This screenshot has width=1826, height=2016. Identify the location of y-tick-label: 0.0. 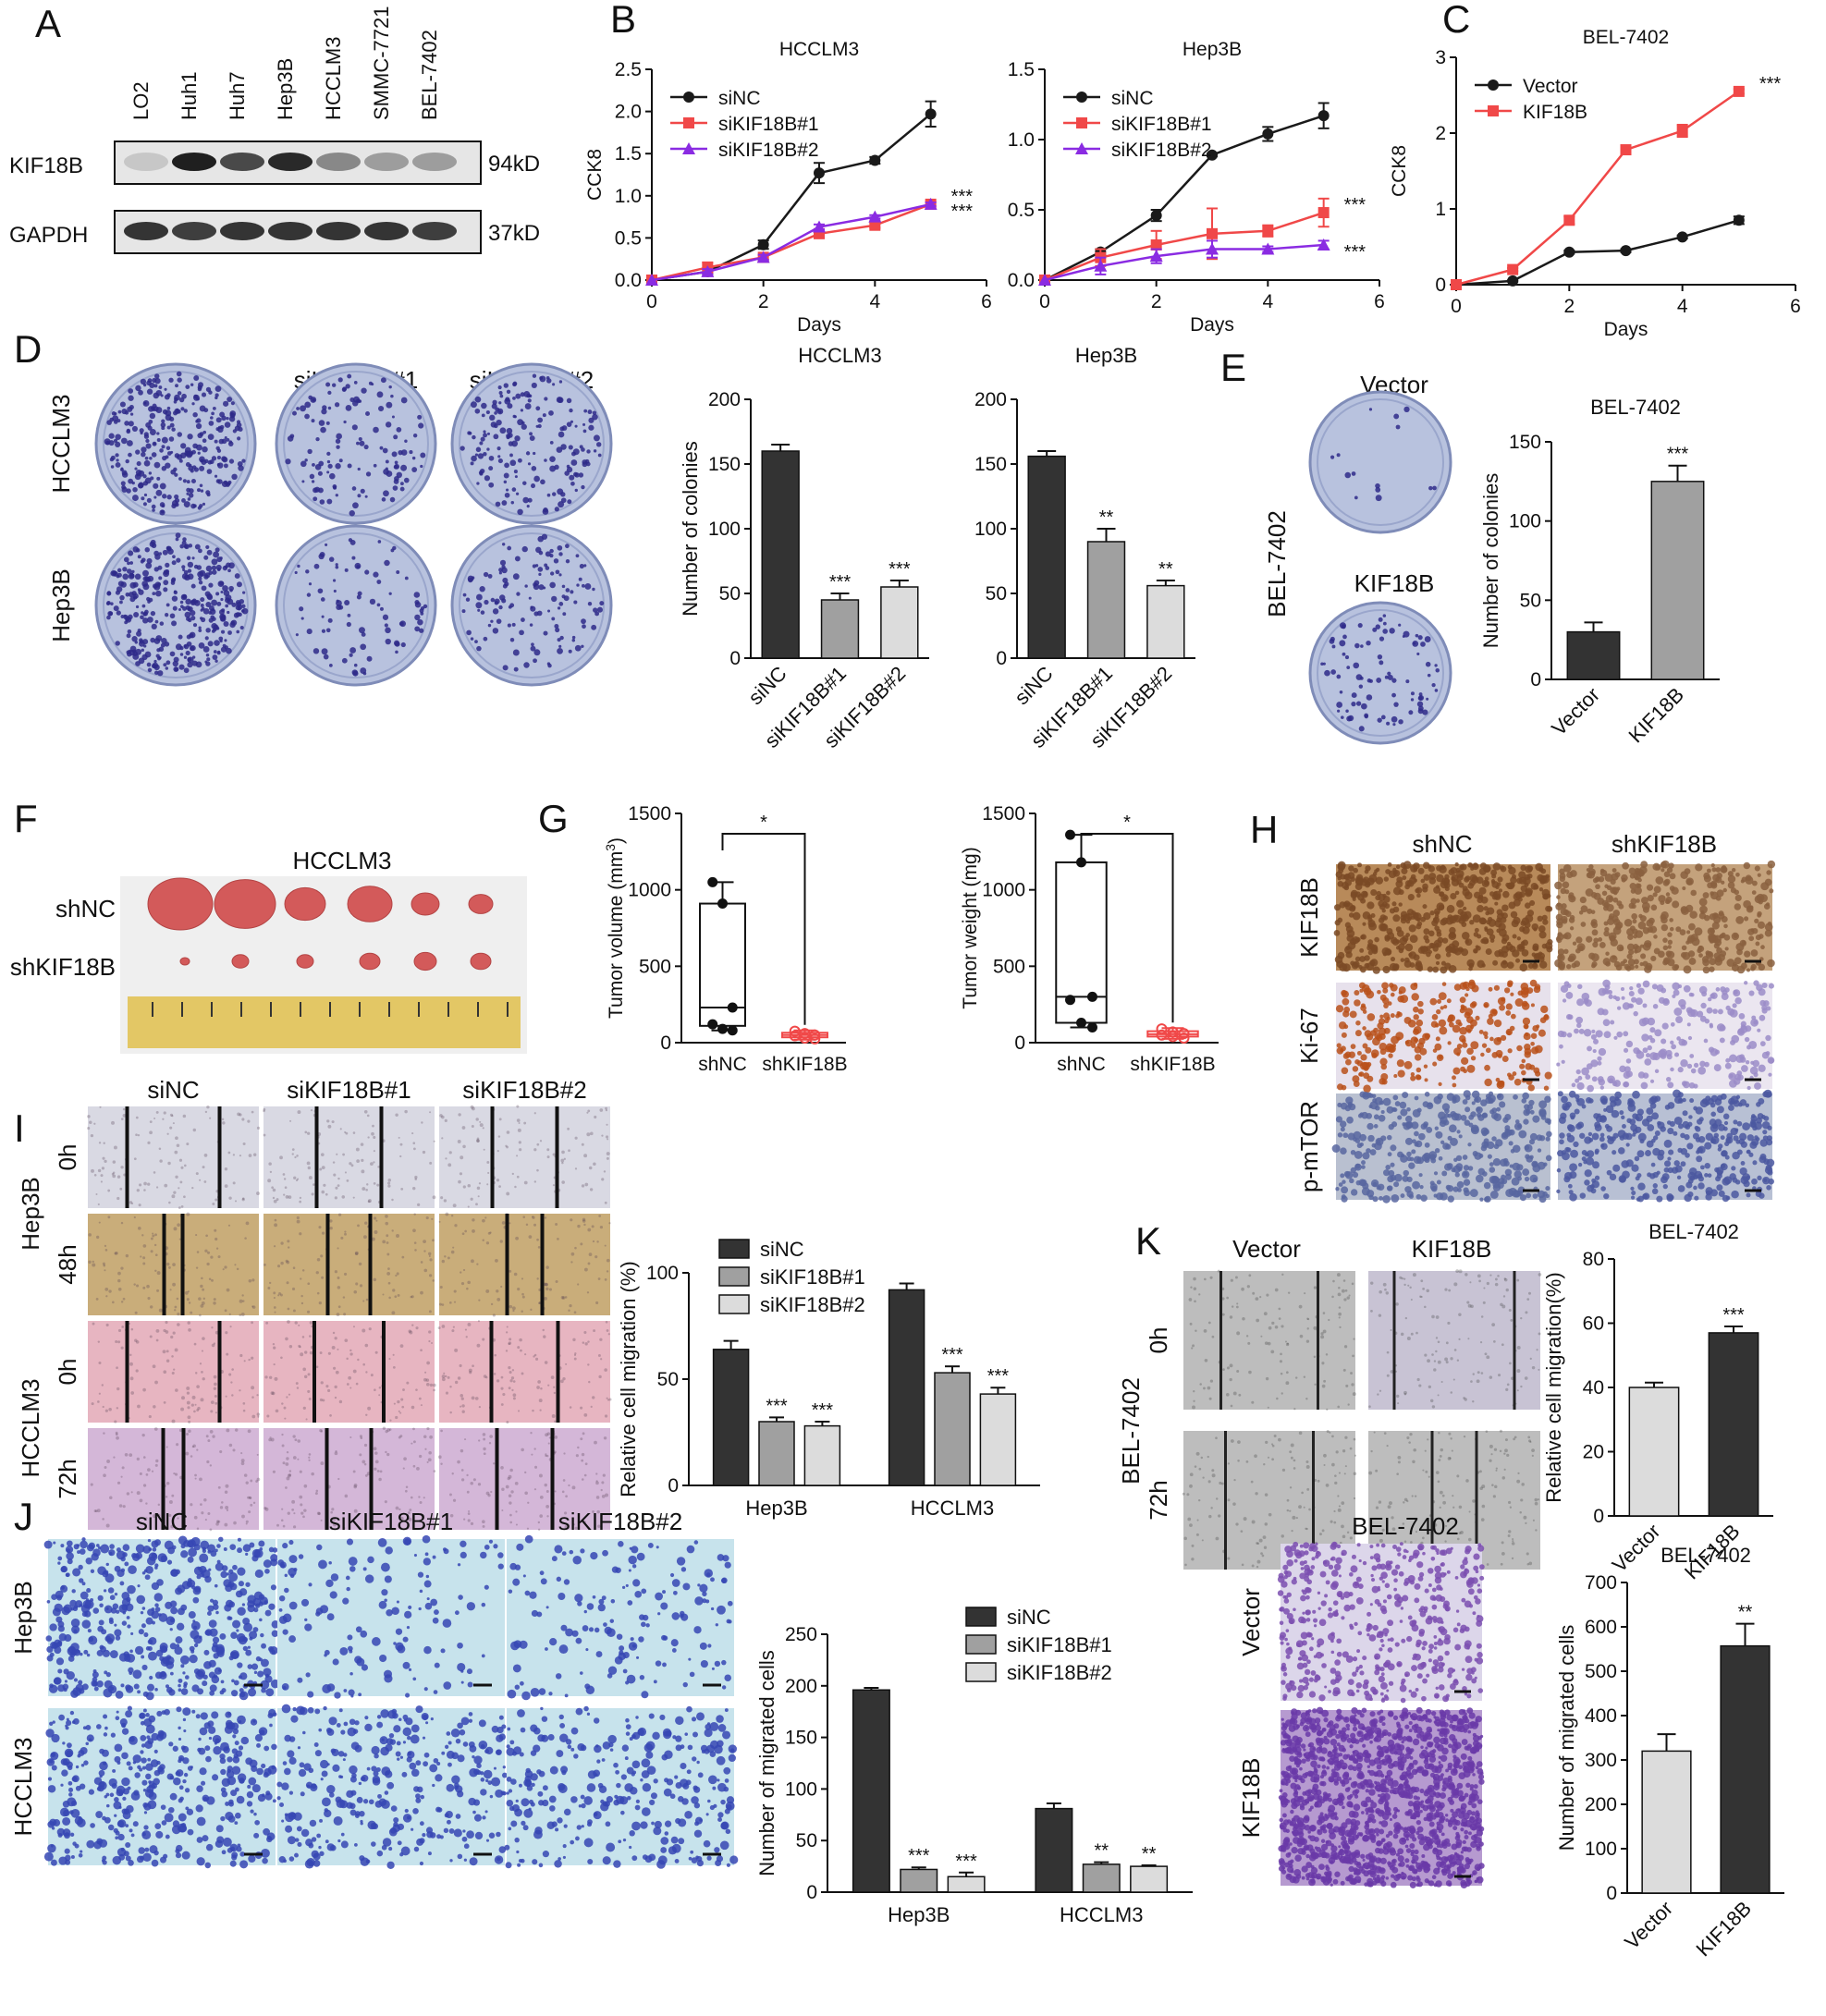
(628, 280).